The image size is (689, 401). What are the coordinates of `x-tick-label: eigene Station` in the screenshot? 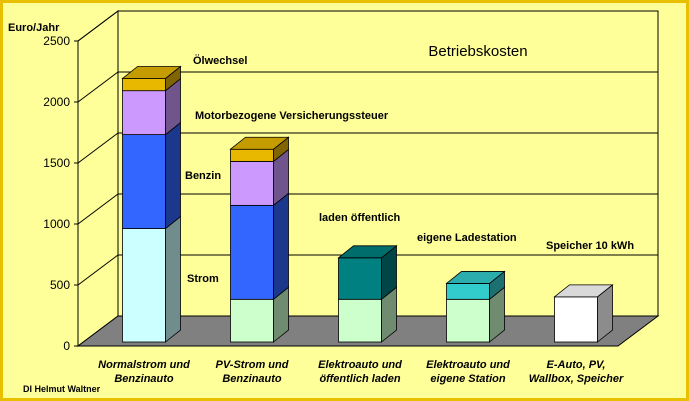 It's located at (467, 379).